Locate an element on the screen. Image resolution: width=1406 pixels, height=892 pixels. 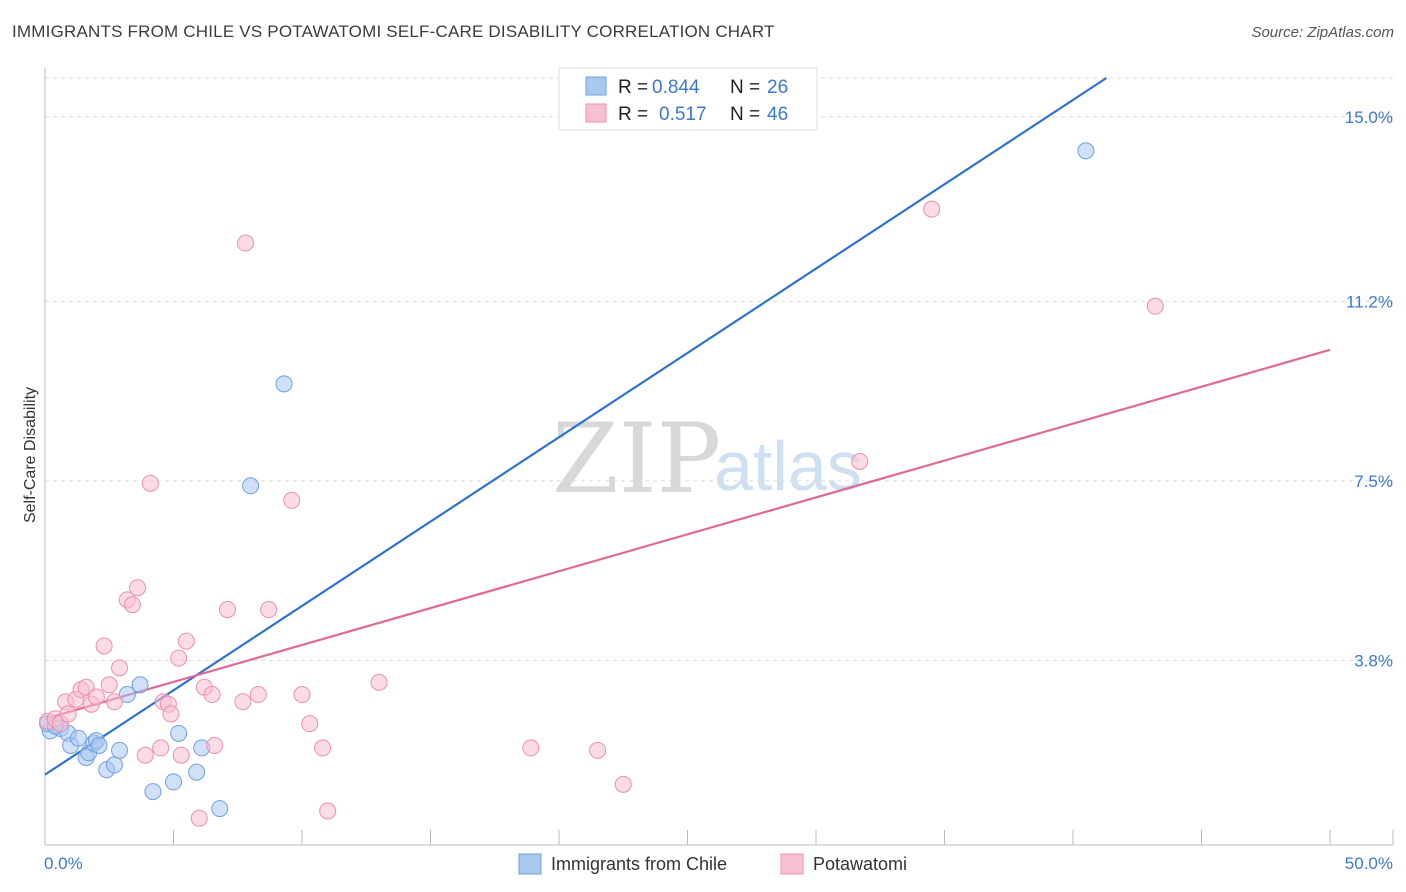
series-legend: Immigrants from Chile Potawatomi is located at coordinates (712, 864).